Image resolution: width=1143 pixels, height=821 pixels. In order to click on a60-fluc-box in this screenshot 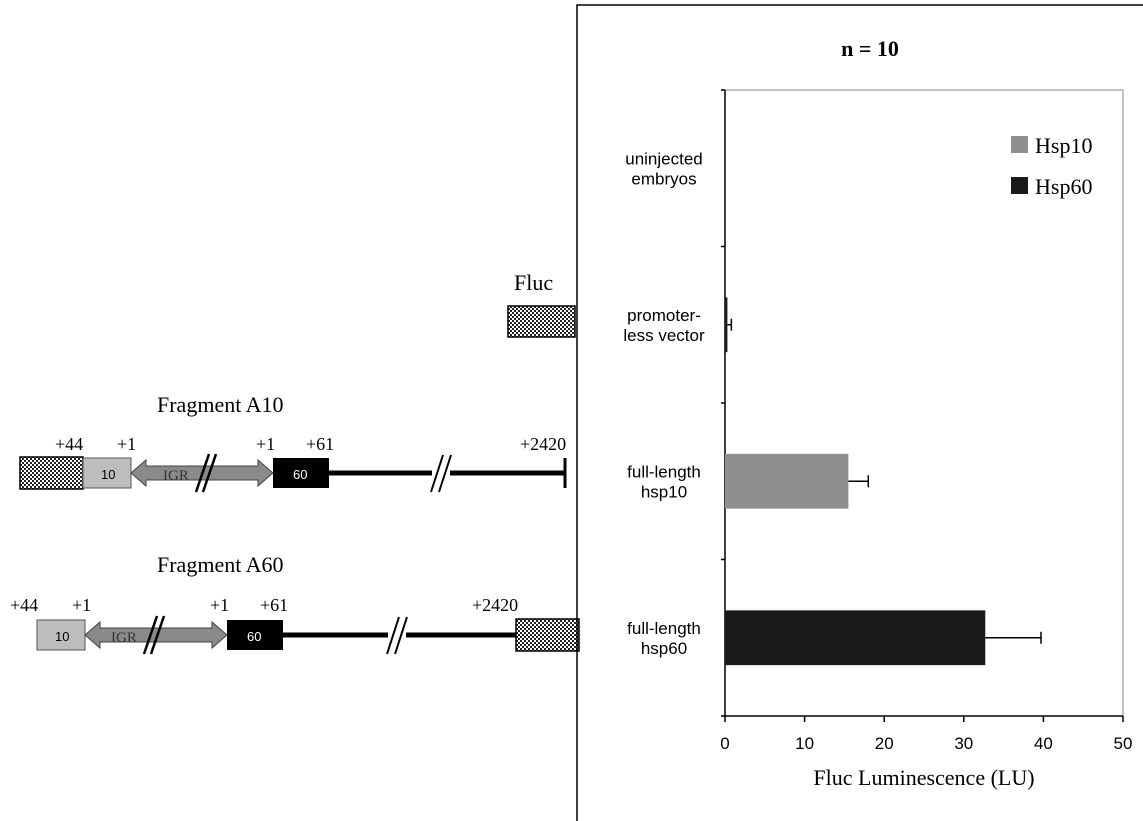, I will do `click(547, 635)`.